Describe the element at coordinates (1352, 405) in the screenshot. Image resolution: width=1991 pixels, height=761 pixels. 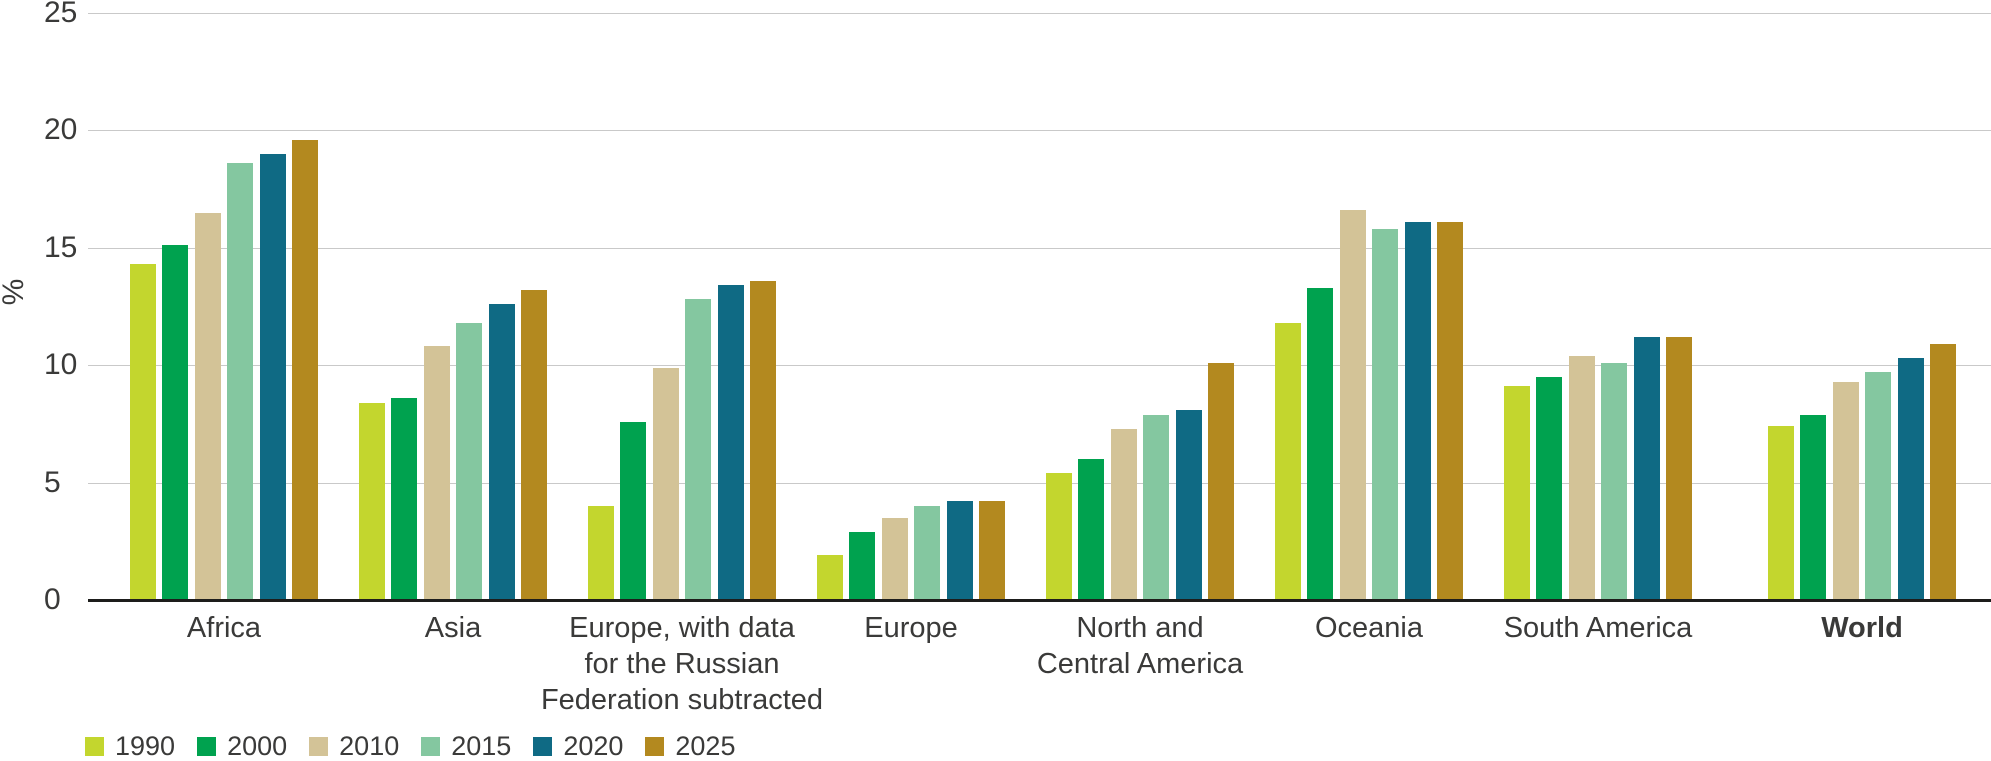
I see `bar-oceania-2010` at that location.